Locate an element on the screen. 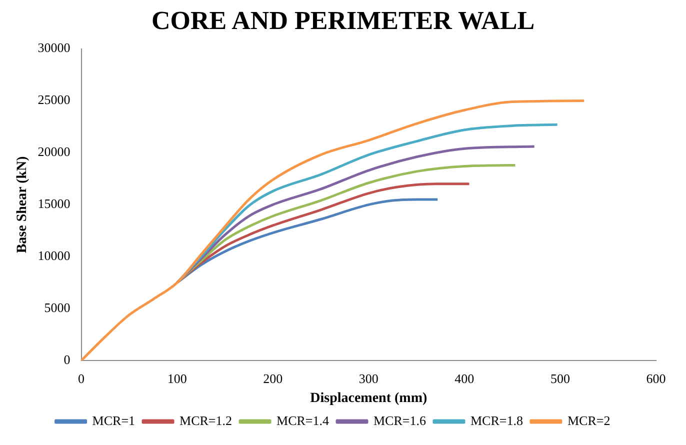  y-tick-label: 5000 is located at coordinates (57, 308).